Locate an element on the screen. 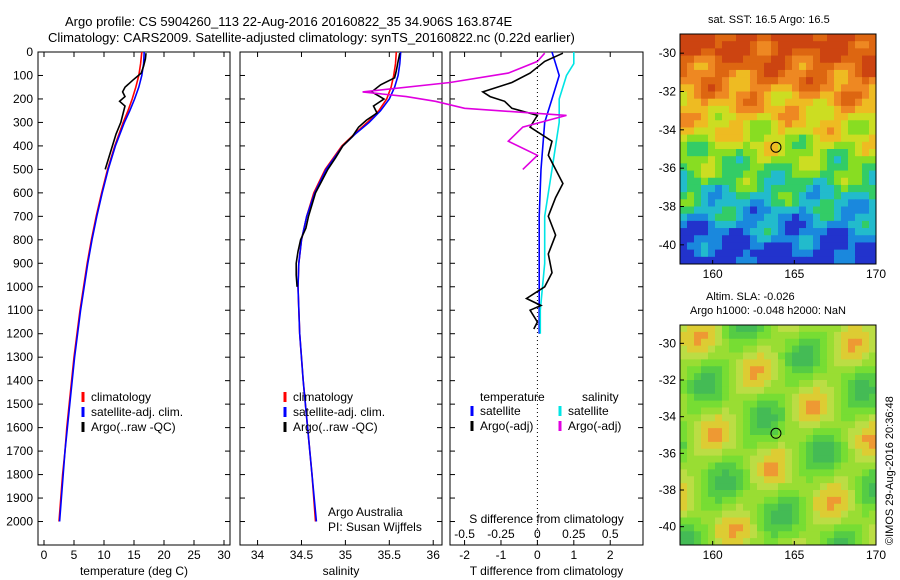 This screenshot has height=580, width=900. y-tick-label: 1100 is located at coordinates (20, 310).